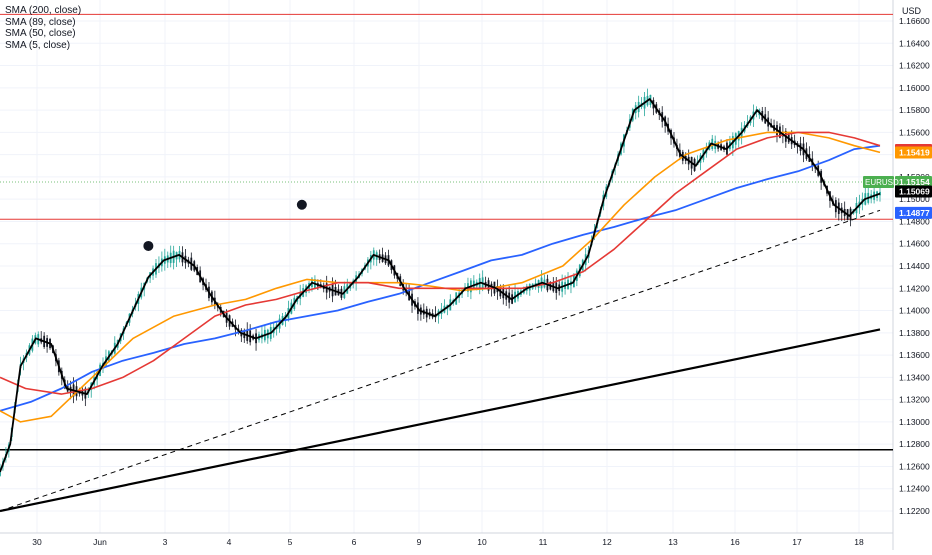 The width and height of the screenshot is (932, 555). Describe the element at coordinates (37, 542) in the screenshot. I see `time-tick-label: 30` at that location.